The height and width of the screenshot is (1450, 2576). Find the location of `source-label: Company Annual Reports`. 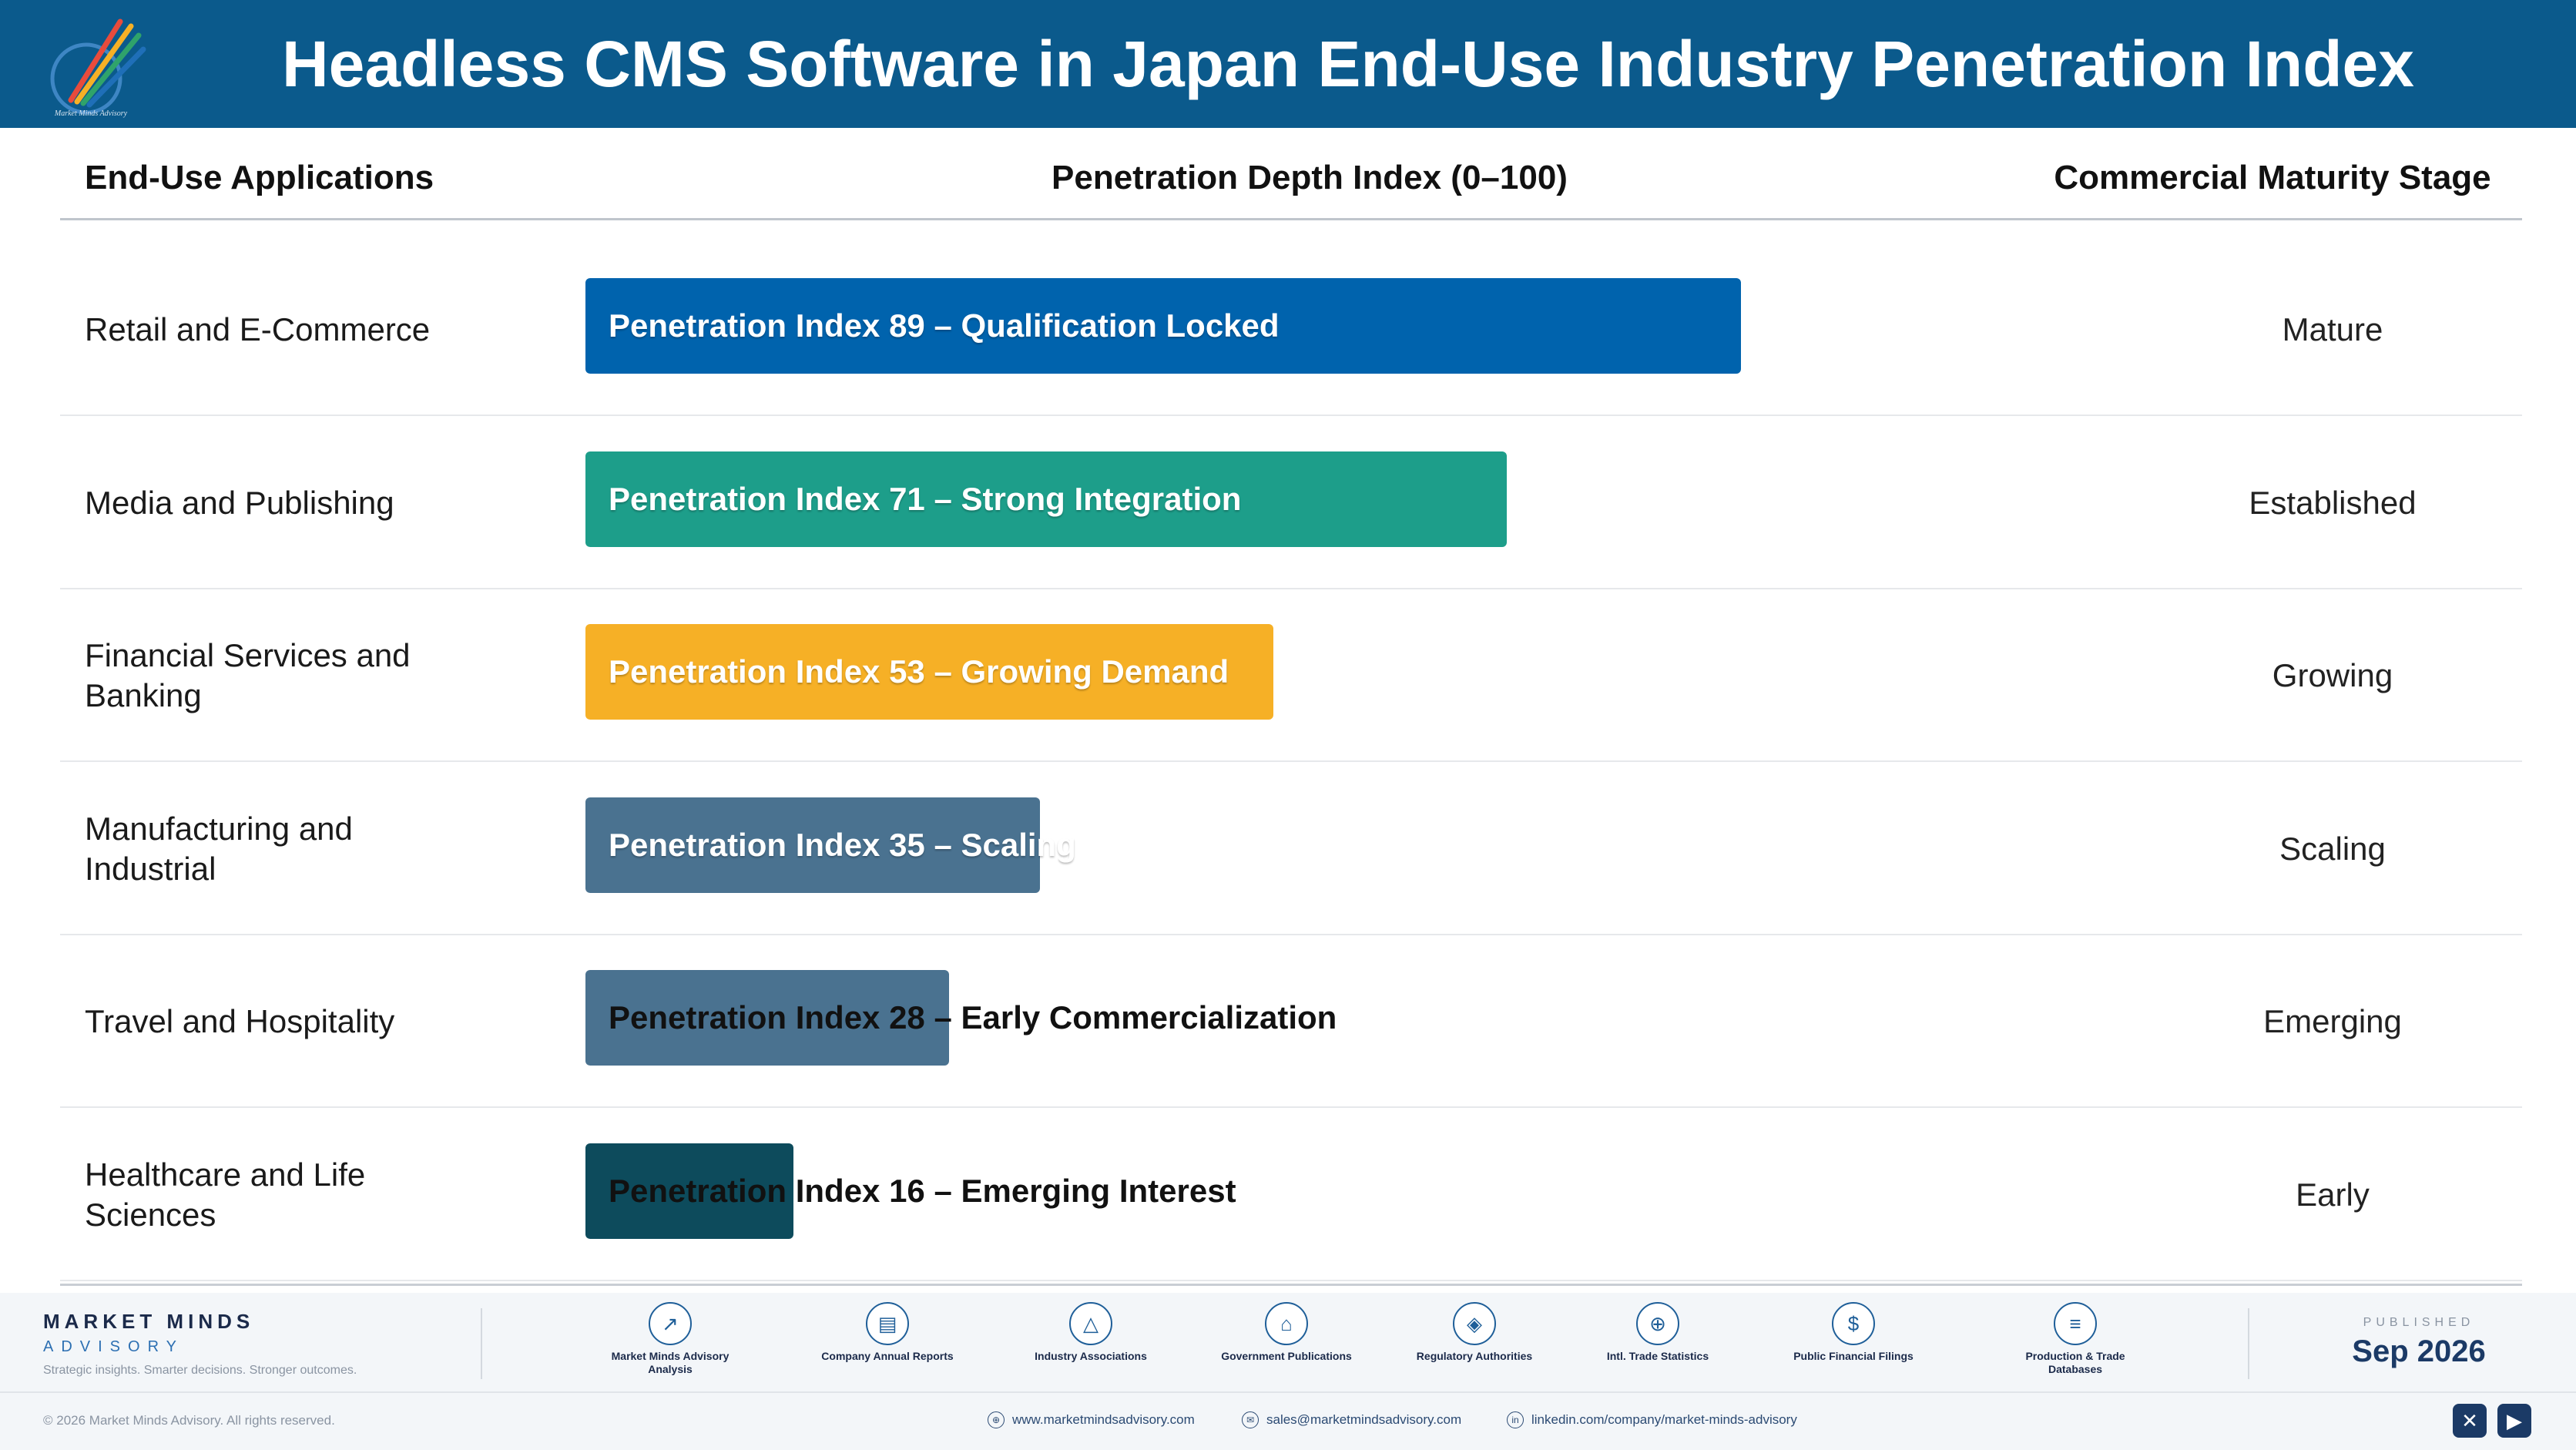

source-label: Company Annual Reports is located at coordinates (887, 1356).